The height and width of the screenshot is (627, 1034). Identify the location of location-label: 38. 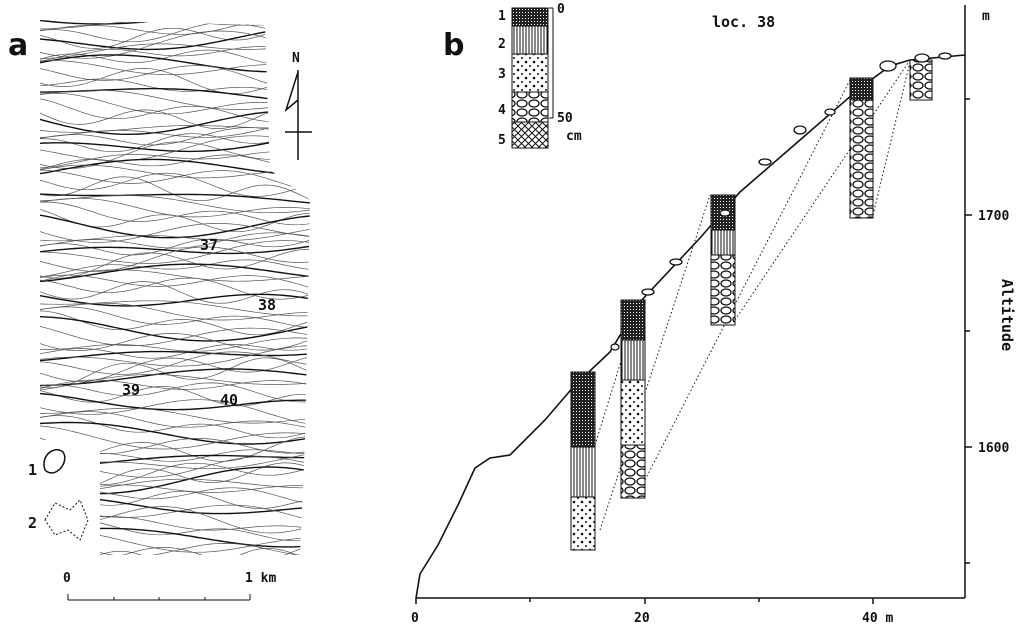
(267, 305).